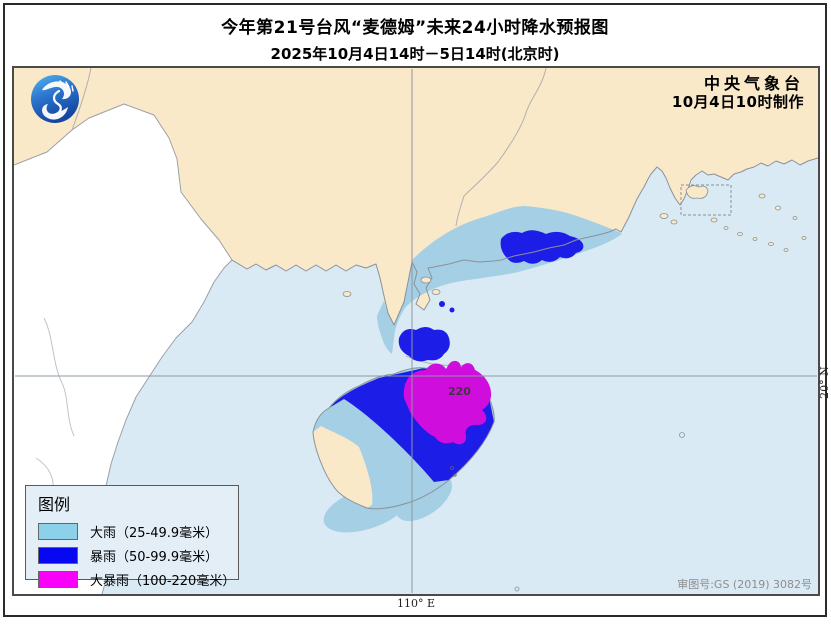  What do you see at coordinates (81, 99) in the screenshot?
I see `province-border-line-west` at bounding box center [81, 99].